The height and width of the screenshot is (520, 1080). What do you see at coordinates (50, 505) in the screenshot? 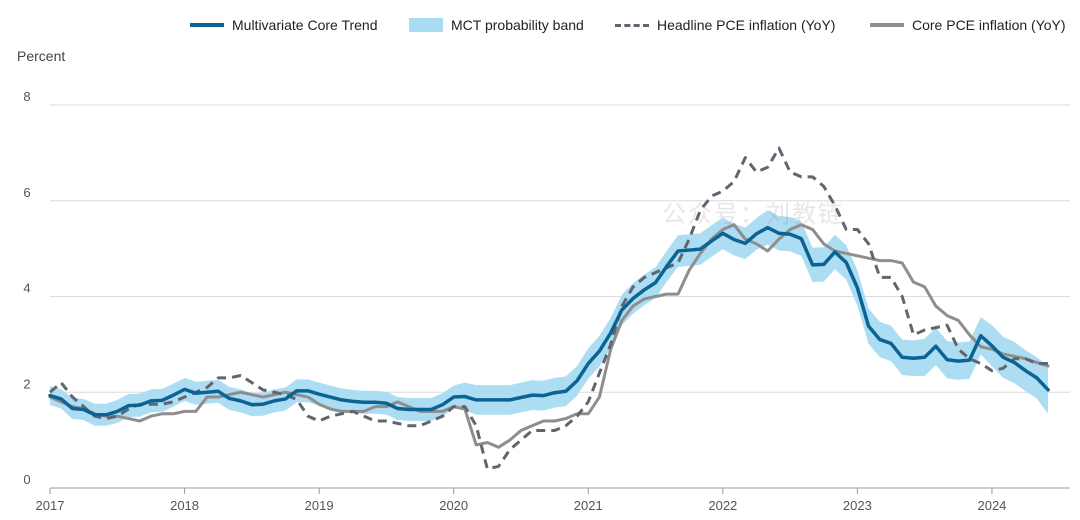
I see `x-tick-label-2017: 2017` at bounding box center [50, 505].